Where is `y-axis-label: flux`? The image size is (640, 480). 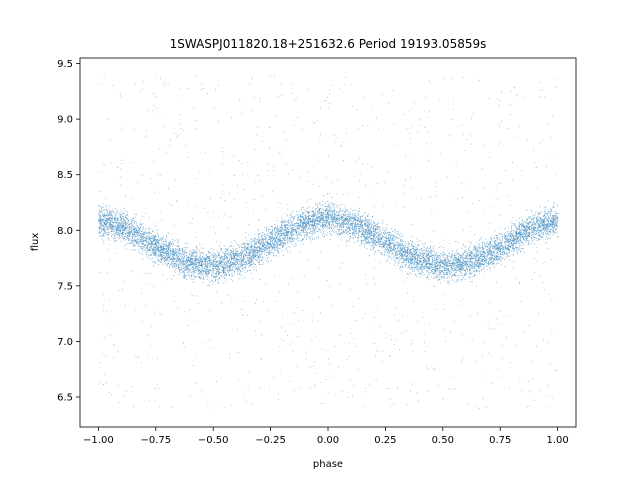
y-axis-label: flux is located at coordinates (35, 242).